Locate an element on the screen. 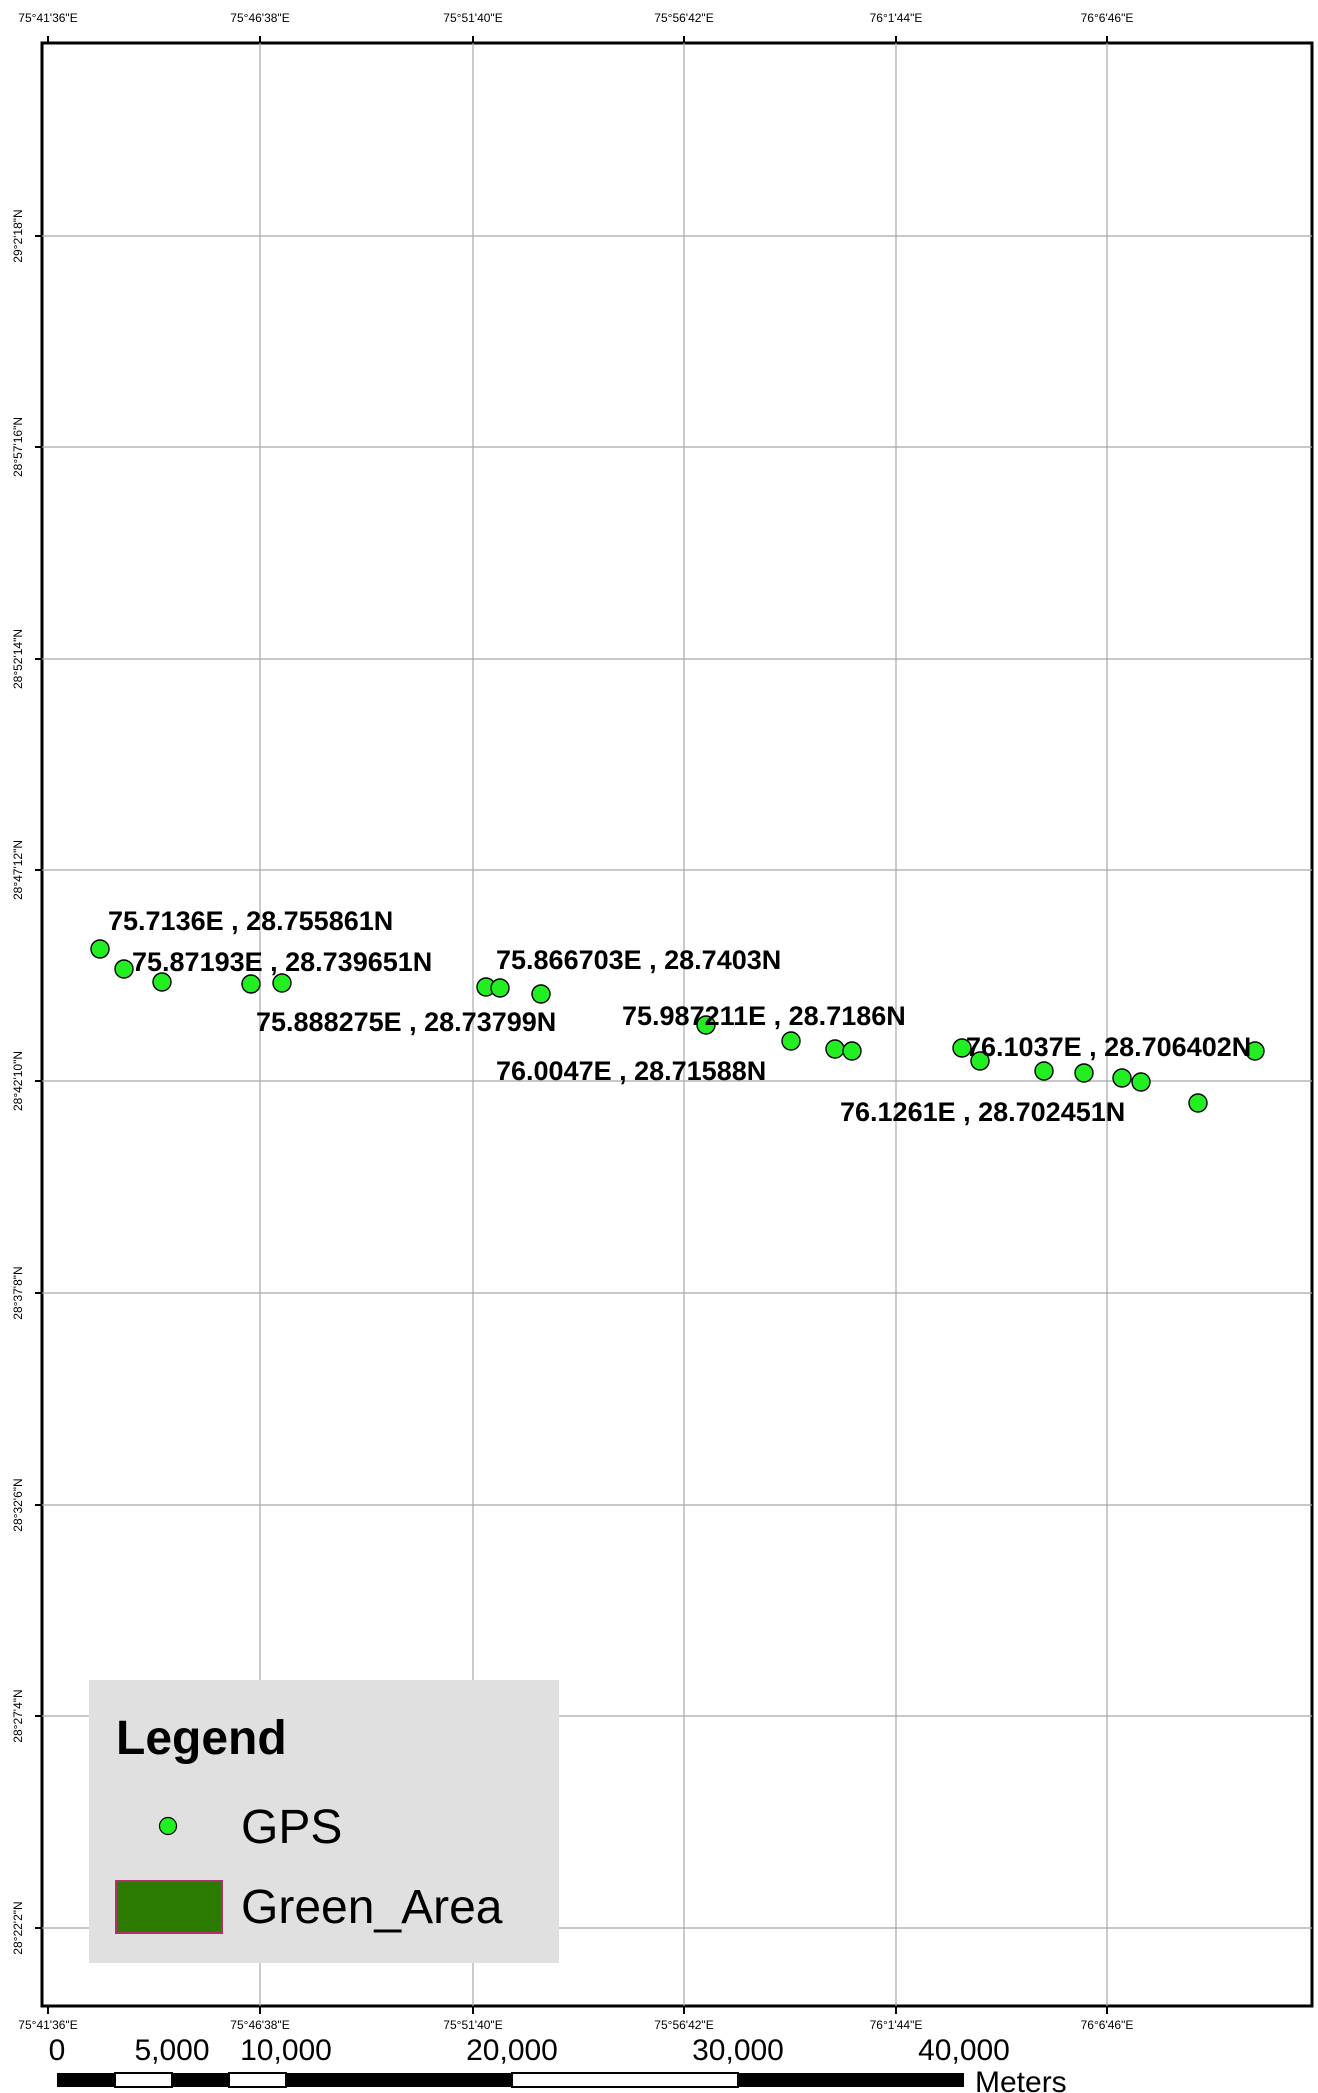 The image size is (1318, 2093). scale-tick-label: 40,000 is located at coordinates (964, 2050).